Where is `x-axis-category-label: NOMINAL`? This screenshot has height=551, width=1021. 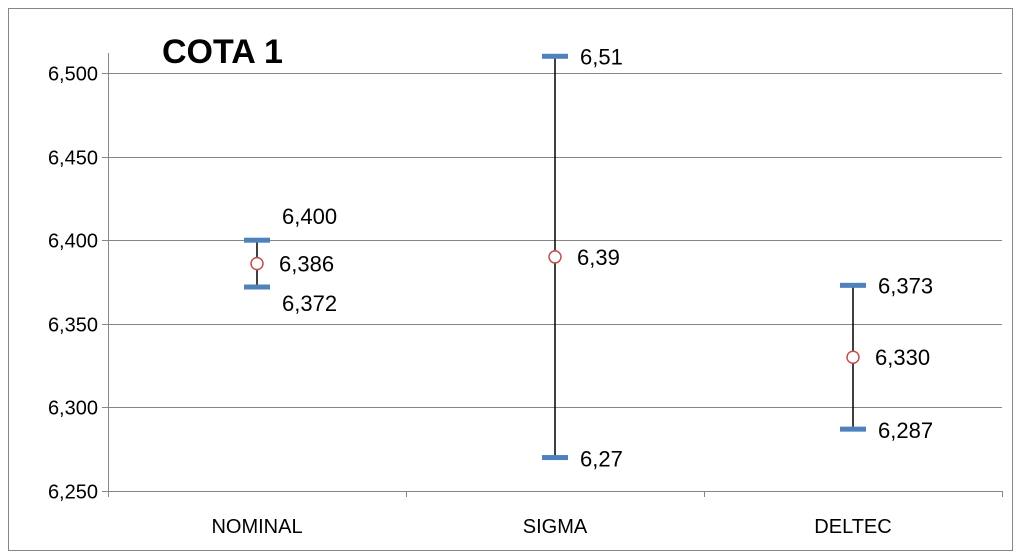
x-axis-category-label: NOMINAL is located at coordinates (256, 527).